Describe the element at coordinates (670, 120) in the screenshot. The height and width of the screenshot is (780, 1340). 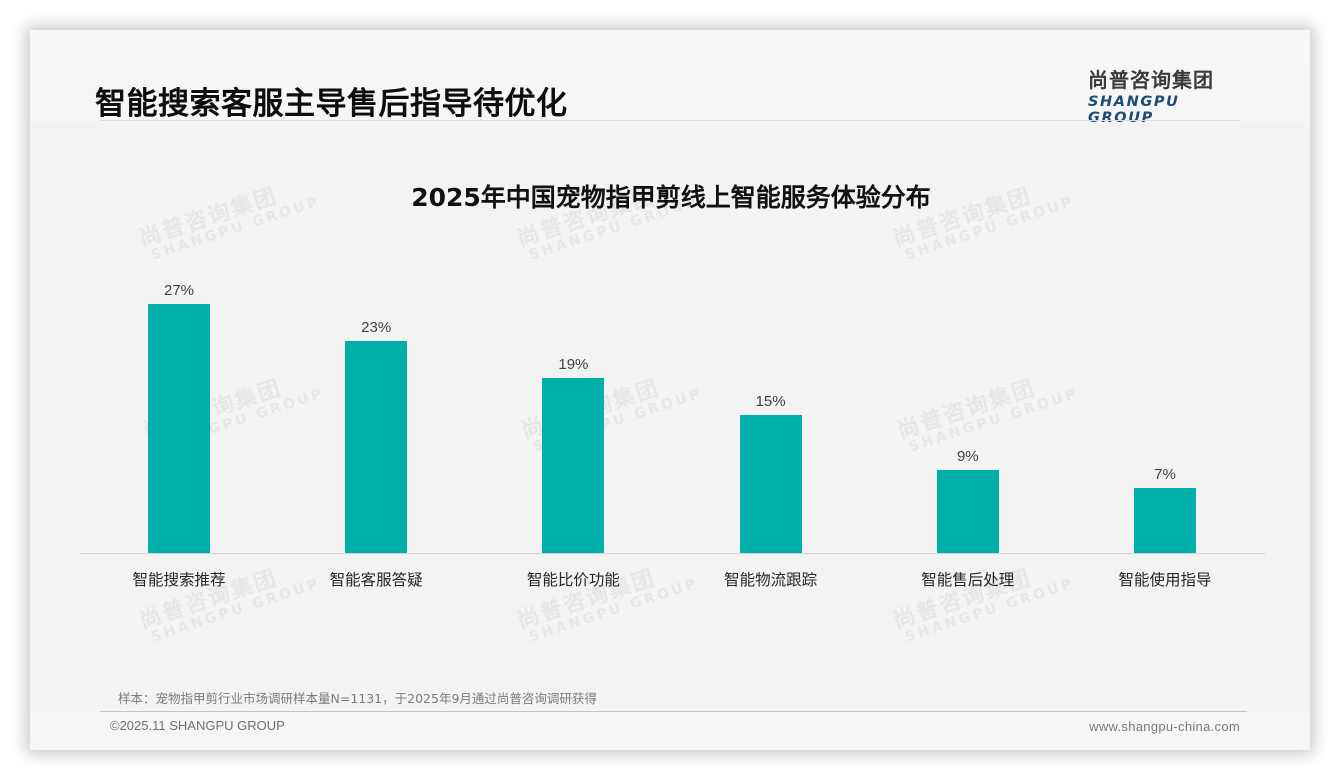
I see `header-divider` at that location.